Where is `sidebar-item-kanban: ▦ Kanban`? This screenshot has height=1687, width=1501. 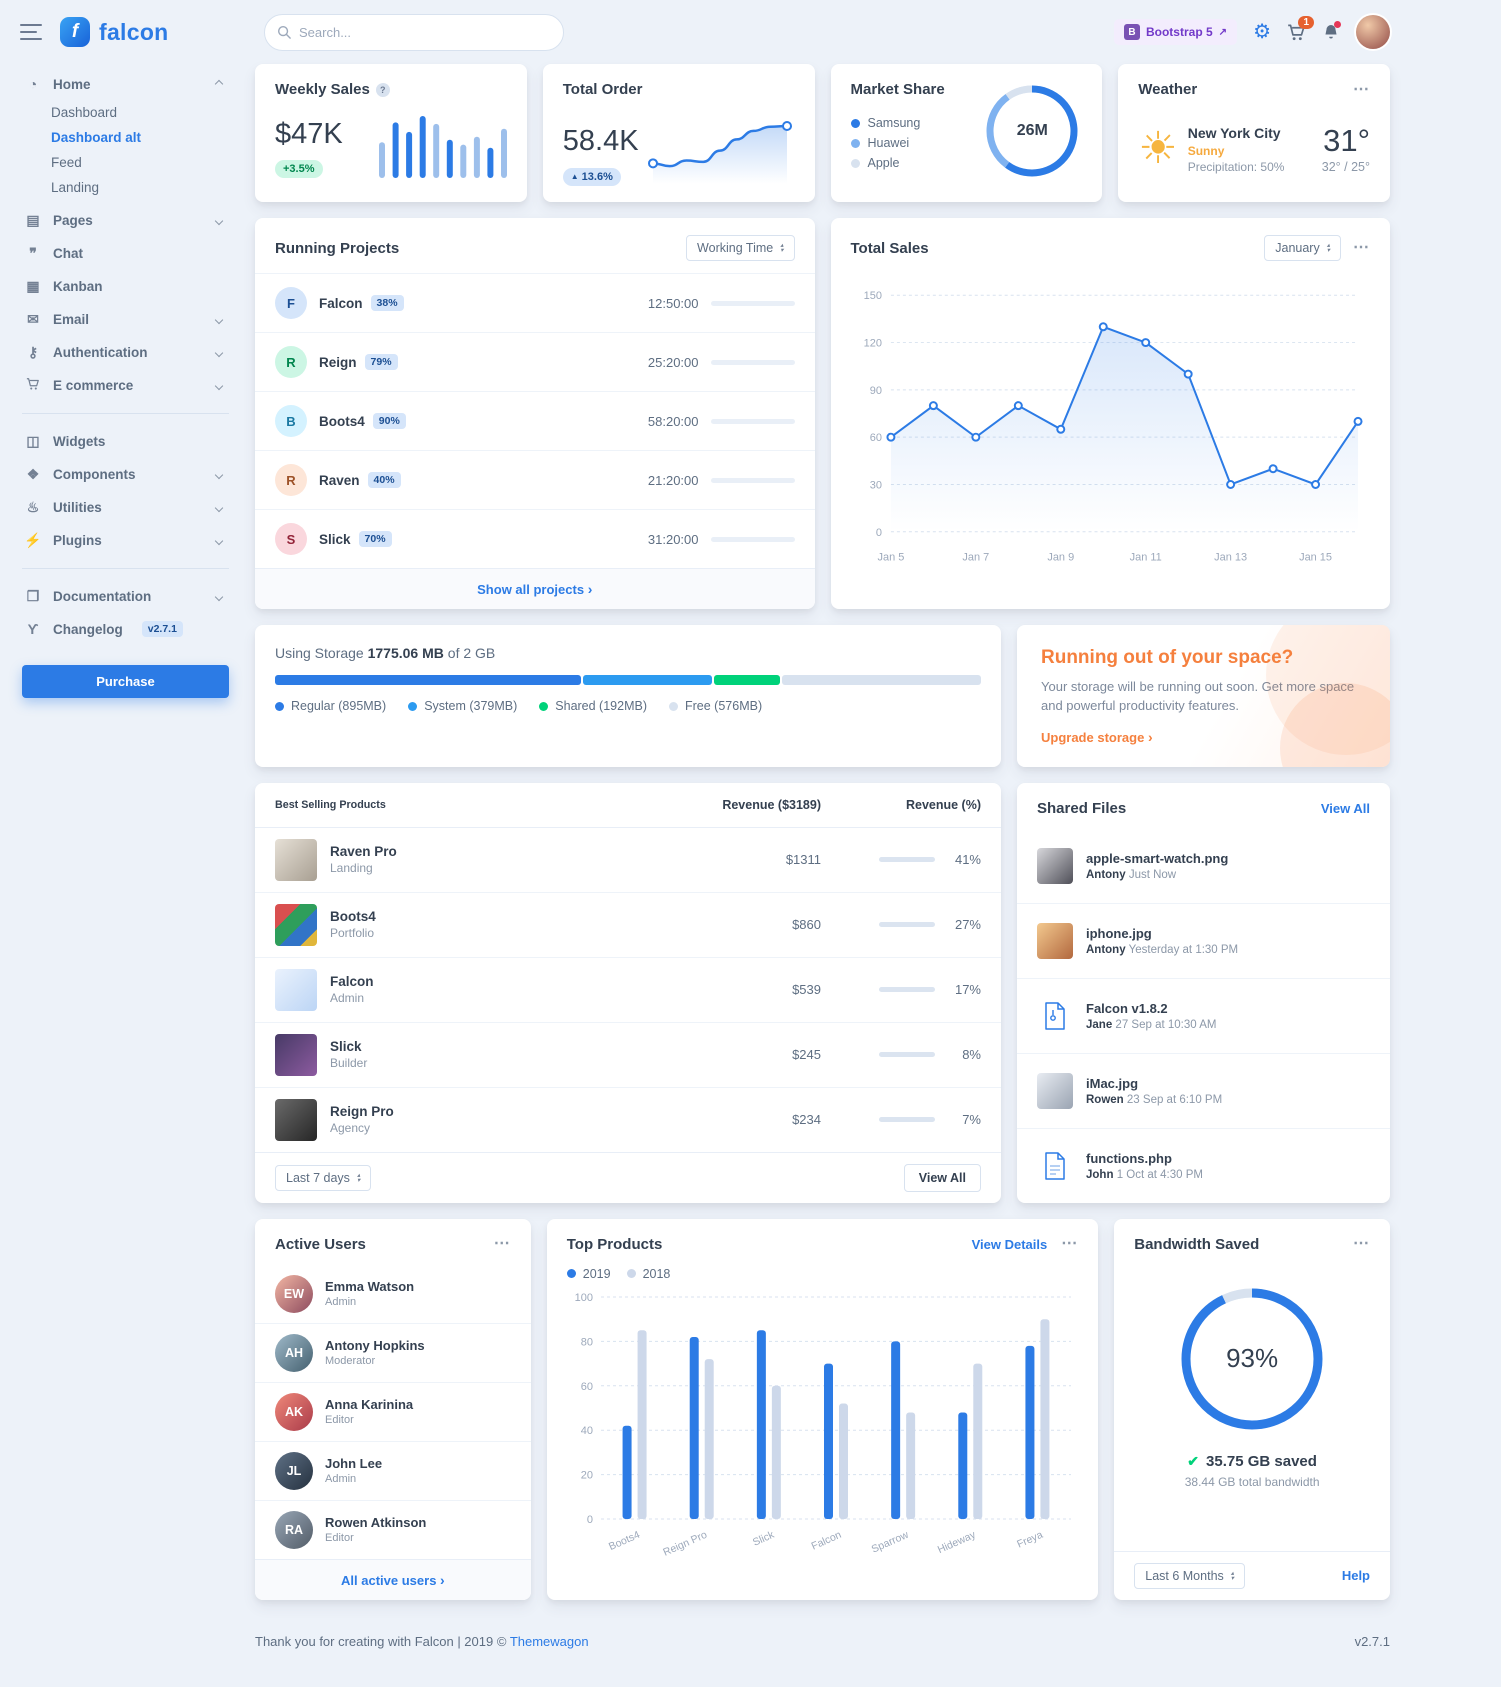 sidebar-item-kanban: ▦ Kanban is located at coordinates (125, 286).